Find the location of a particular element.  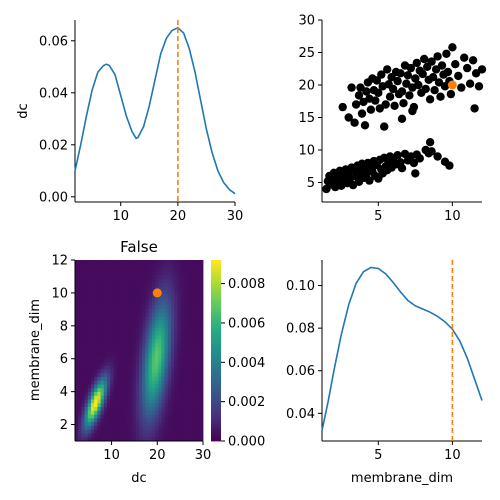

membrane-dim-density-x-tick-label: 10 is located at coordinates (452, 455).